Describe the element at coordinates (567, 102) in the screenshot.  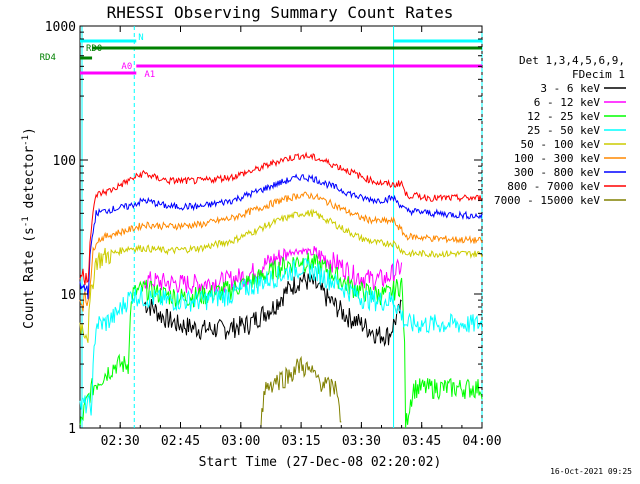
I see `legend-entry-1: 6 - 12 keV` at that location.